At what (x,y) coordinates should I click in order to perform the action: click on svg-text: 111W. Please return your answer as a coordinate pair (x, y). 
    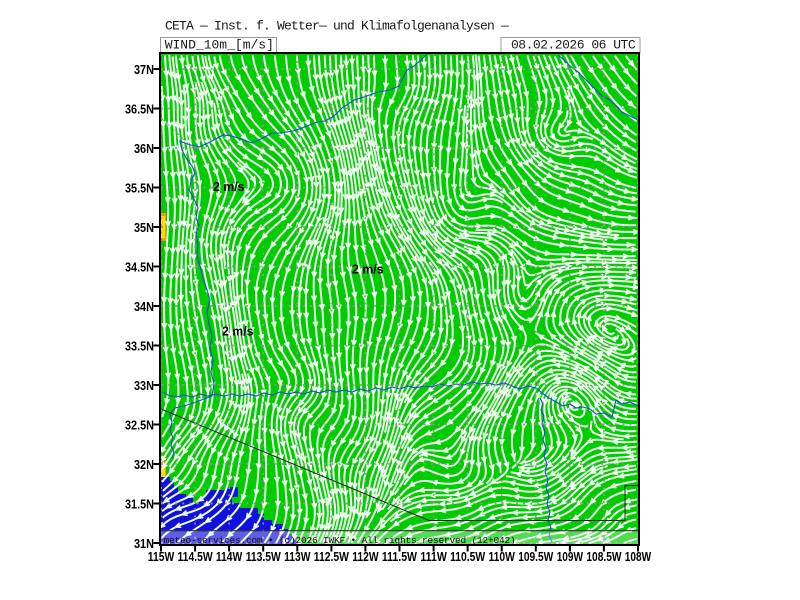
    Looking at the image, I should click on (433, 557).